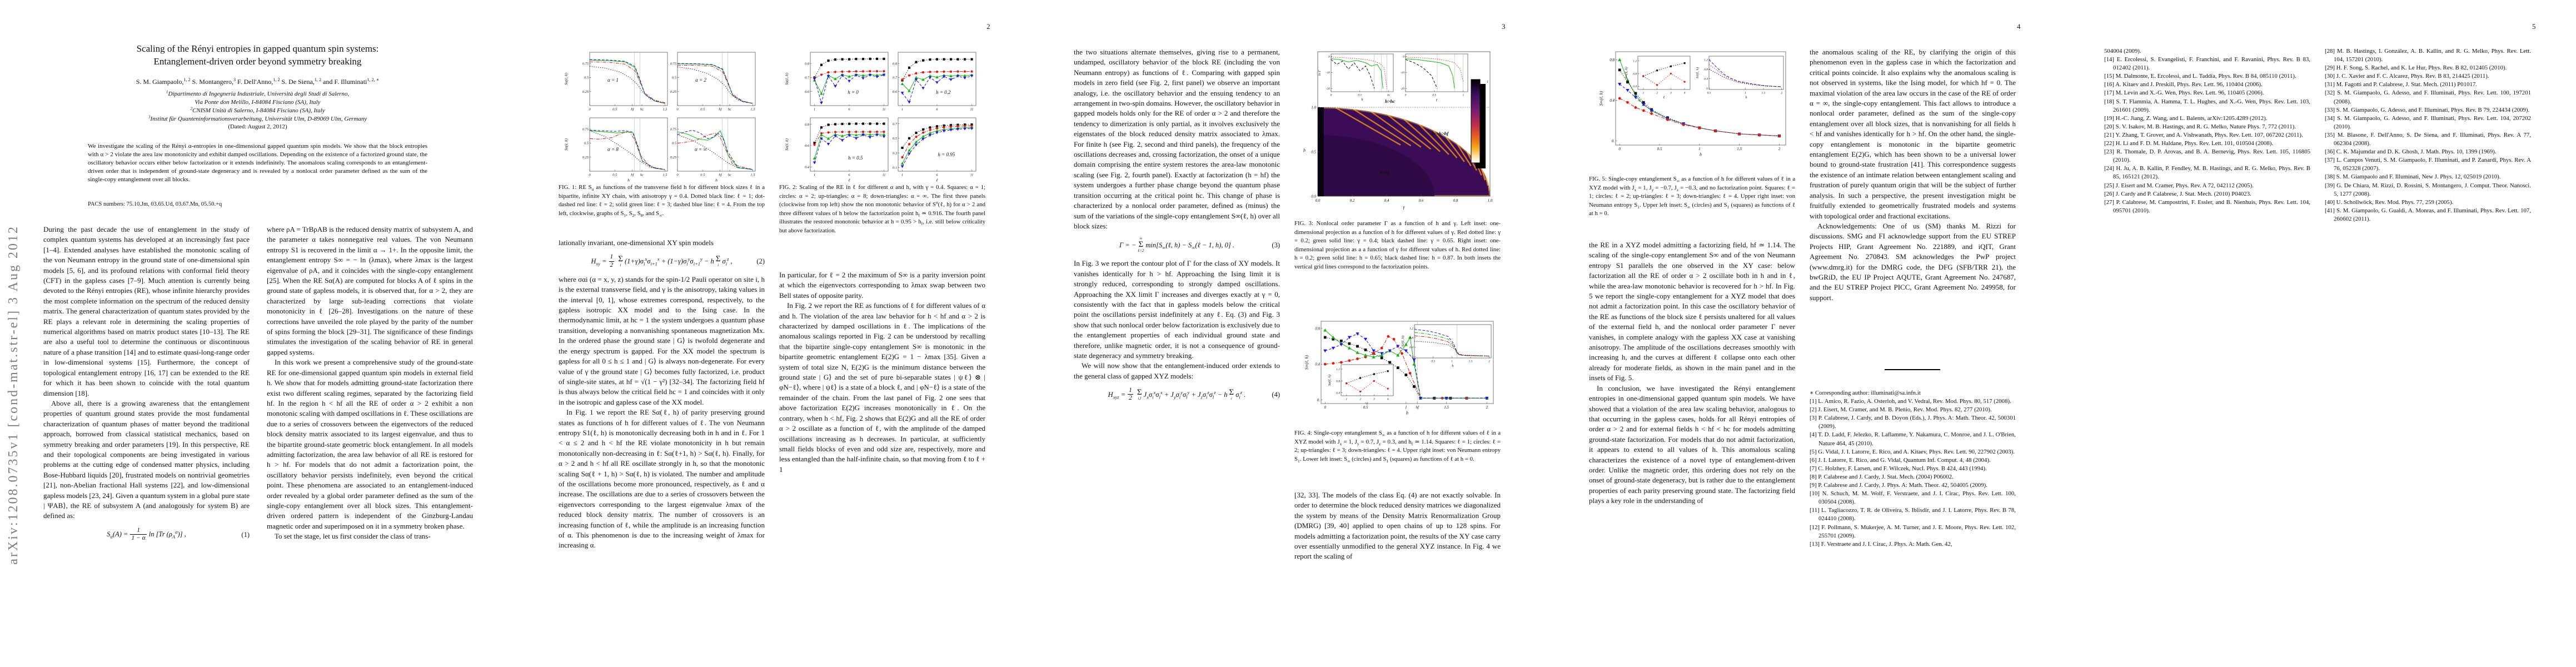  I want to click on svg-text: h = 0.5, so click(855, 158).